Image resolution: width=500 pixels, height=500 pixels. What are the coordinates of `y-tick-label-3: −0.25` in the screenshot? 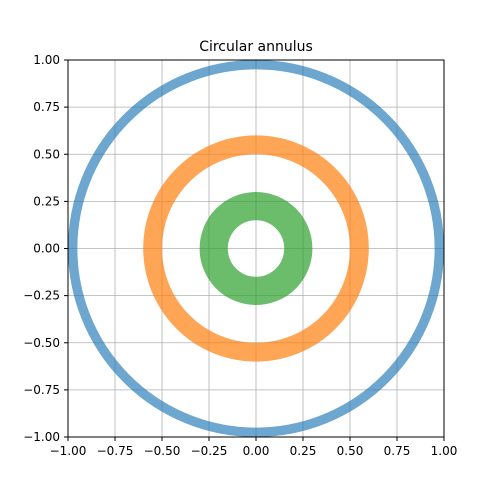 It's located at (41, 296).